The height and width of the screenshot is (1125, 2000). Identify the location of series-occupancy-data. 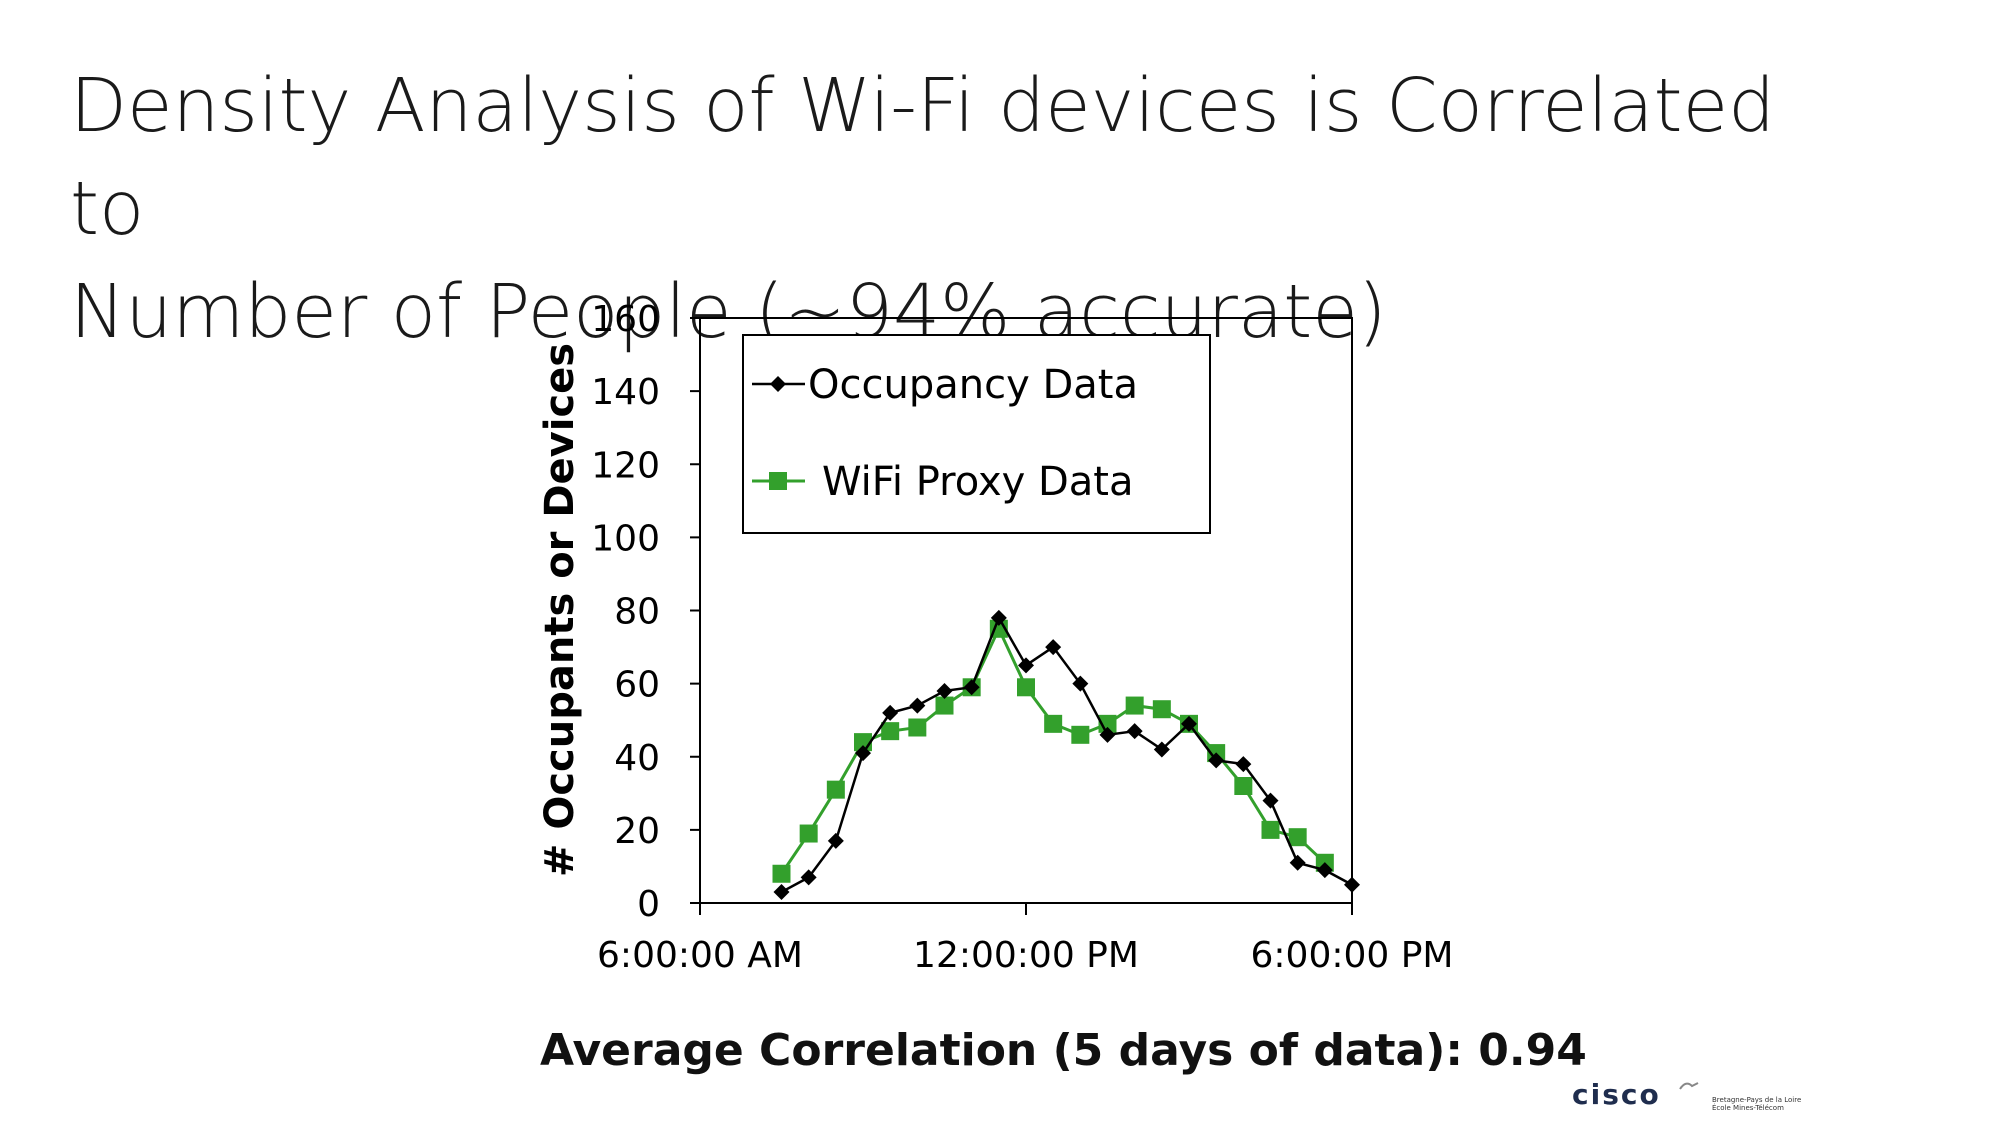
(1066, 755).